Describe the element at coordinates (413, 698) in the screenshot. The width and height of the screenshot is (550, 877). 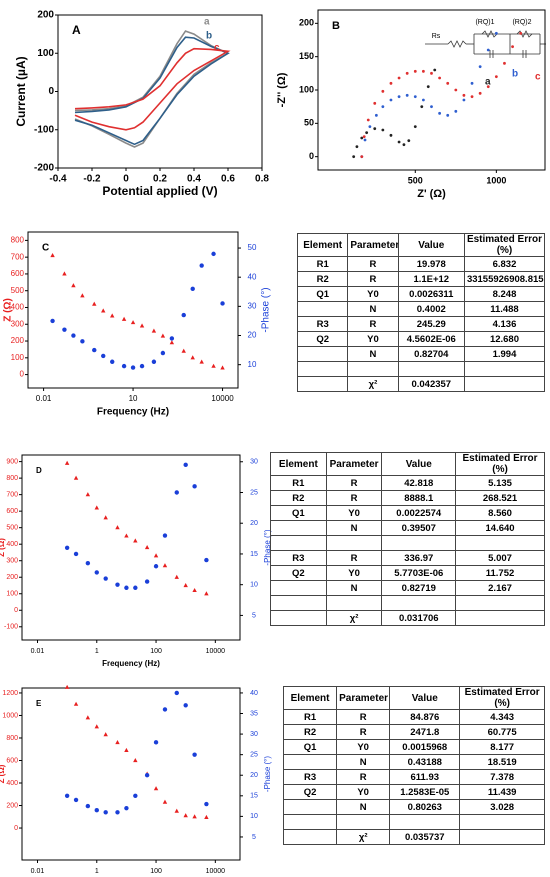
I see `header-row: Element Parameter Value Estimated Error (%)` at that location.